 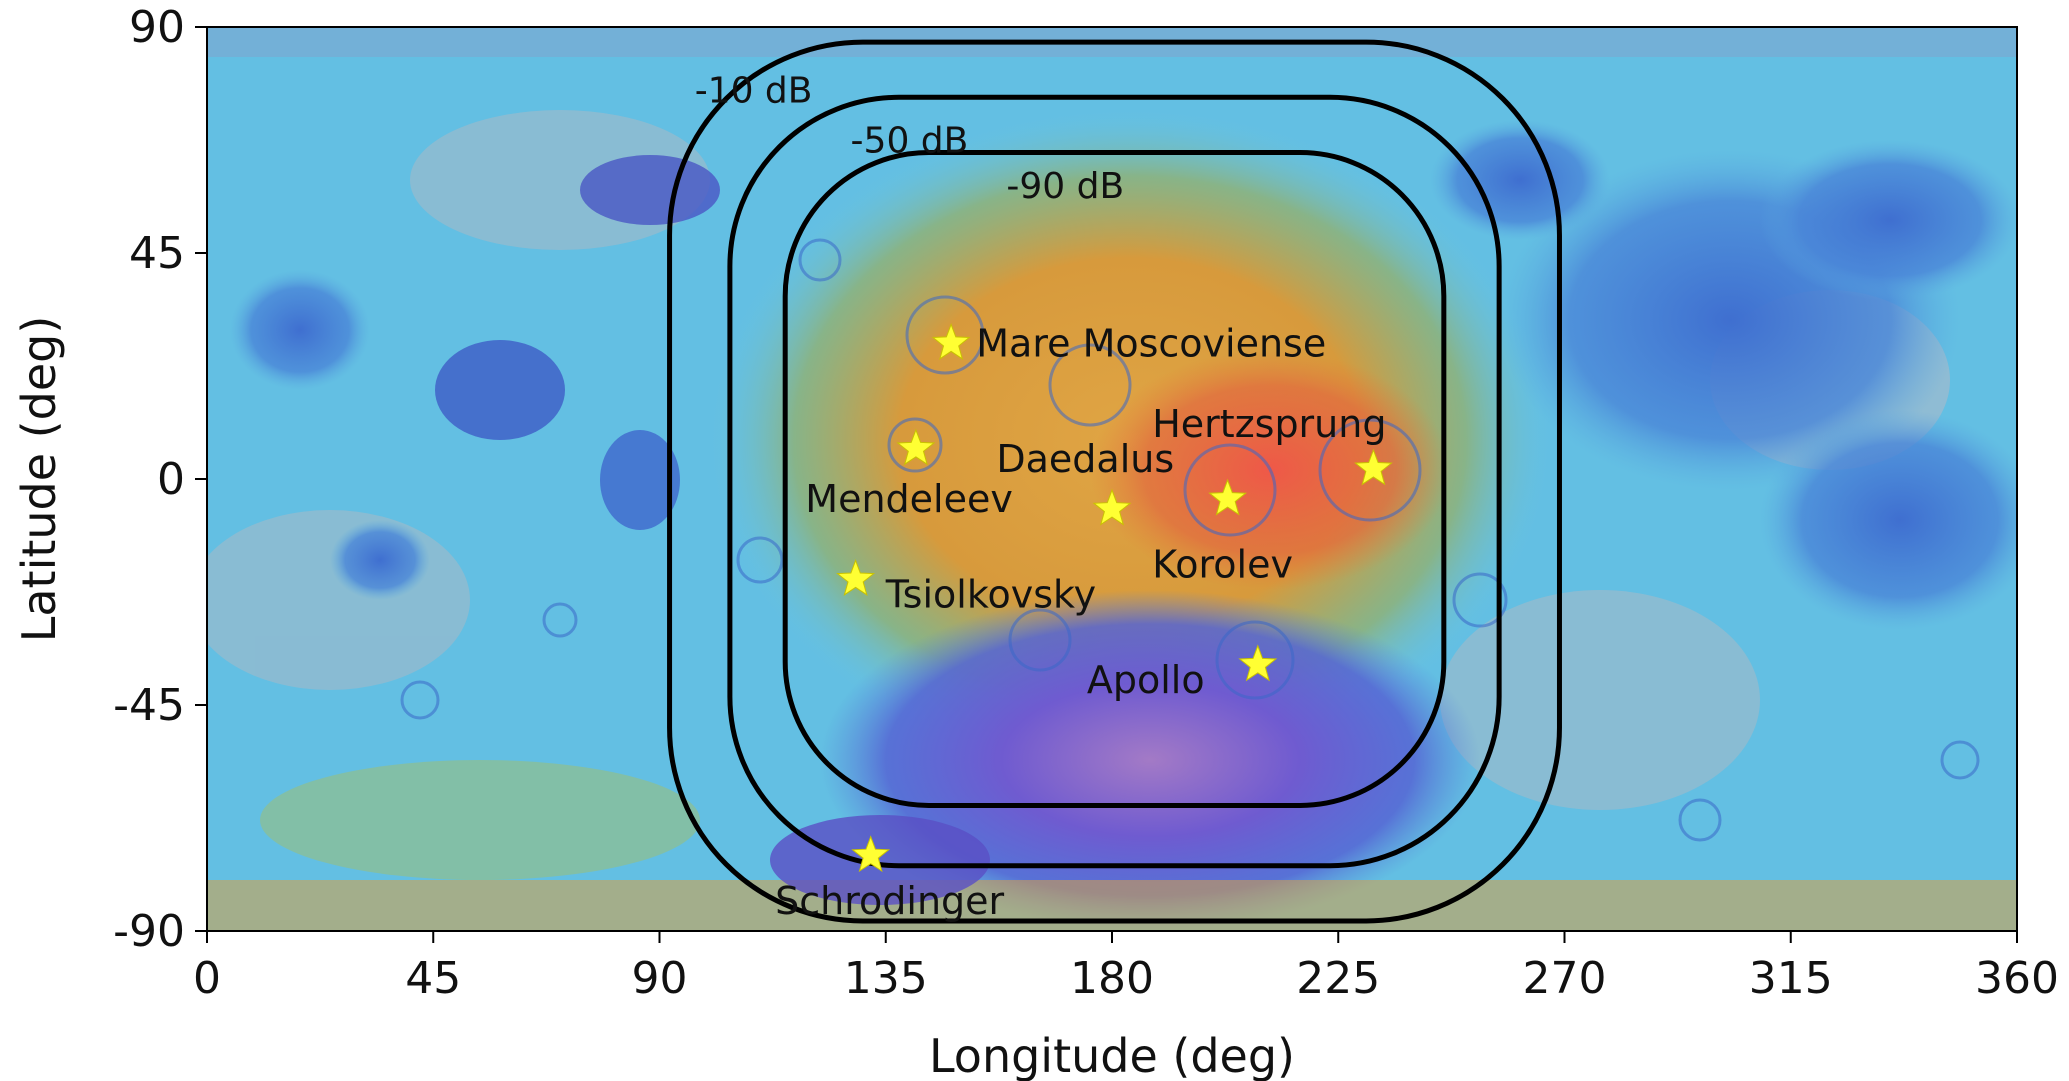 I want to click on y-tick-label: 0, so click(x=171, y=479).